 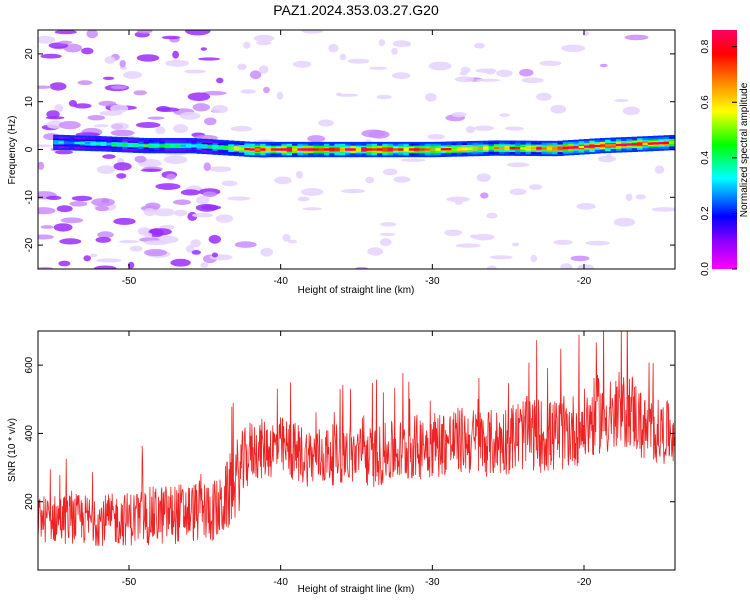 What do you see at coordinates (356, 589) in the screenshot?
I see `snr-x-label: Height of straight line (km)` at bounding box center [356, 589].